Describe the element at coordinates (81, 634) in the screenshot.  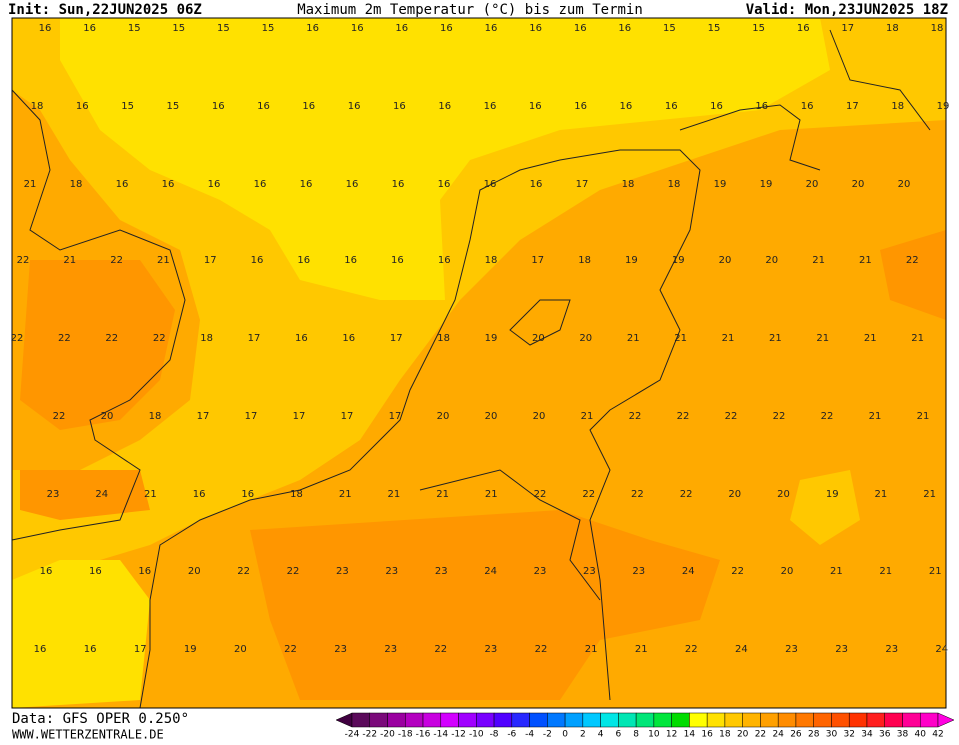
I see `zone-16-18-west` at that location.